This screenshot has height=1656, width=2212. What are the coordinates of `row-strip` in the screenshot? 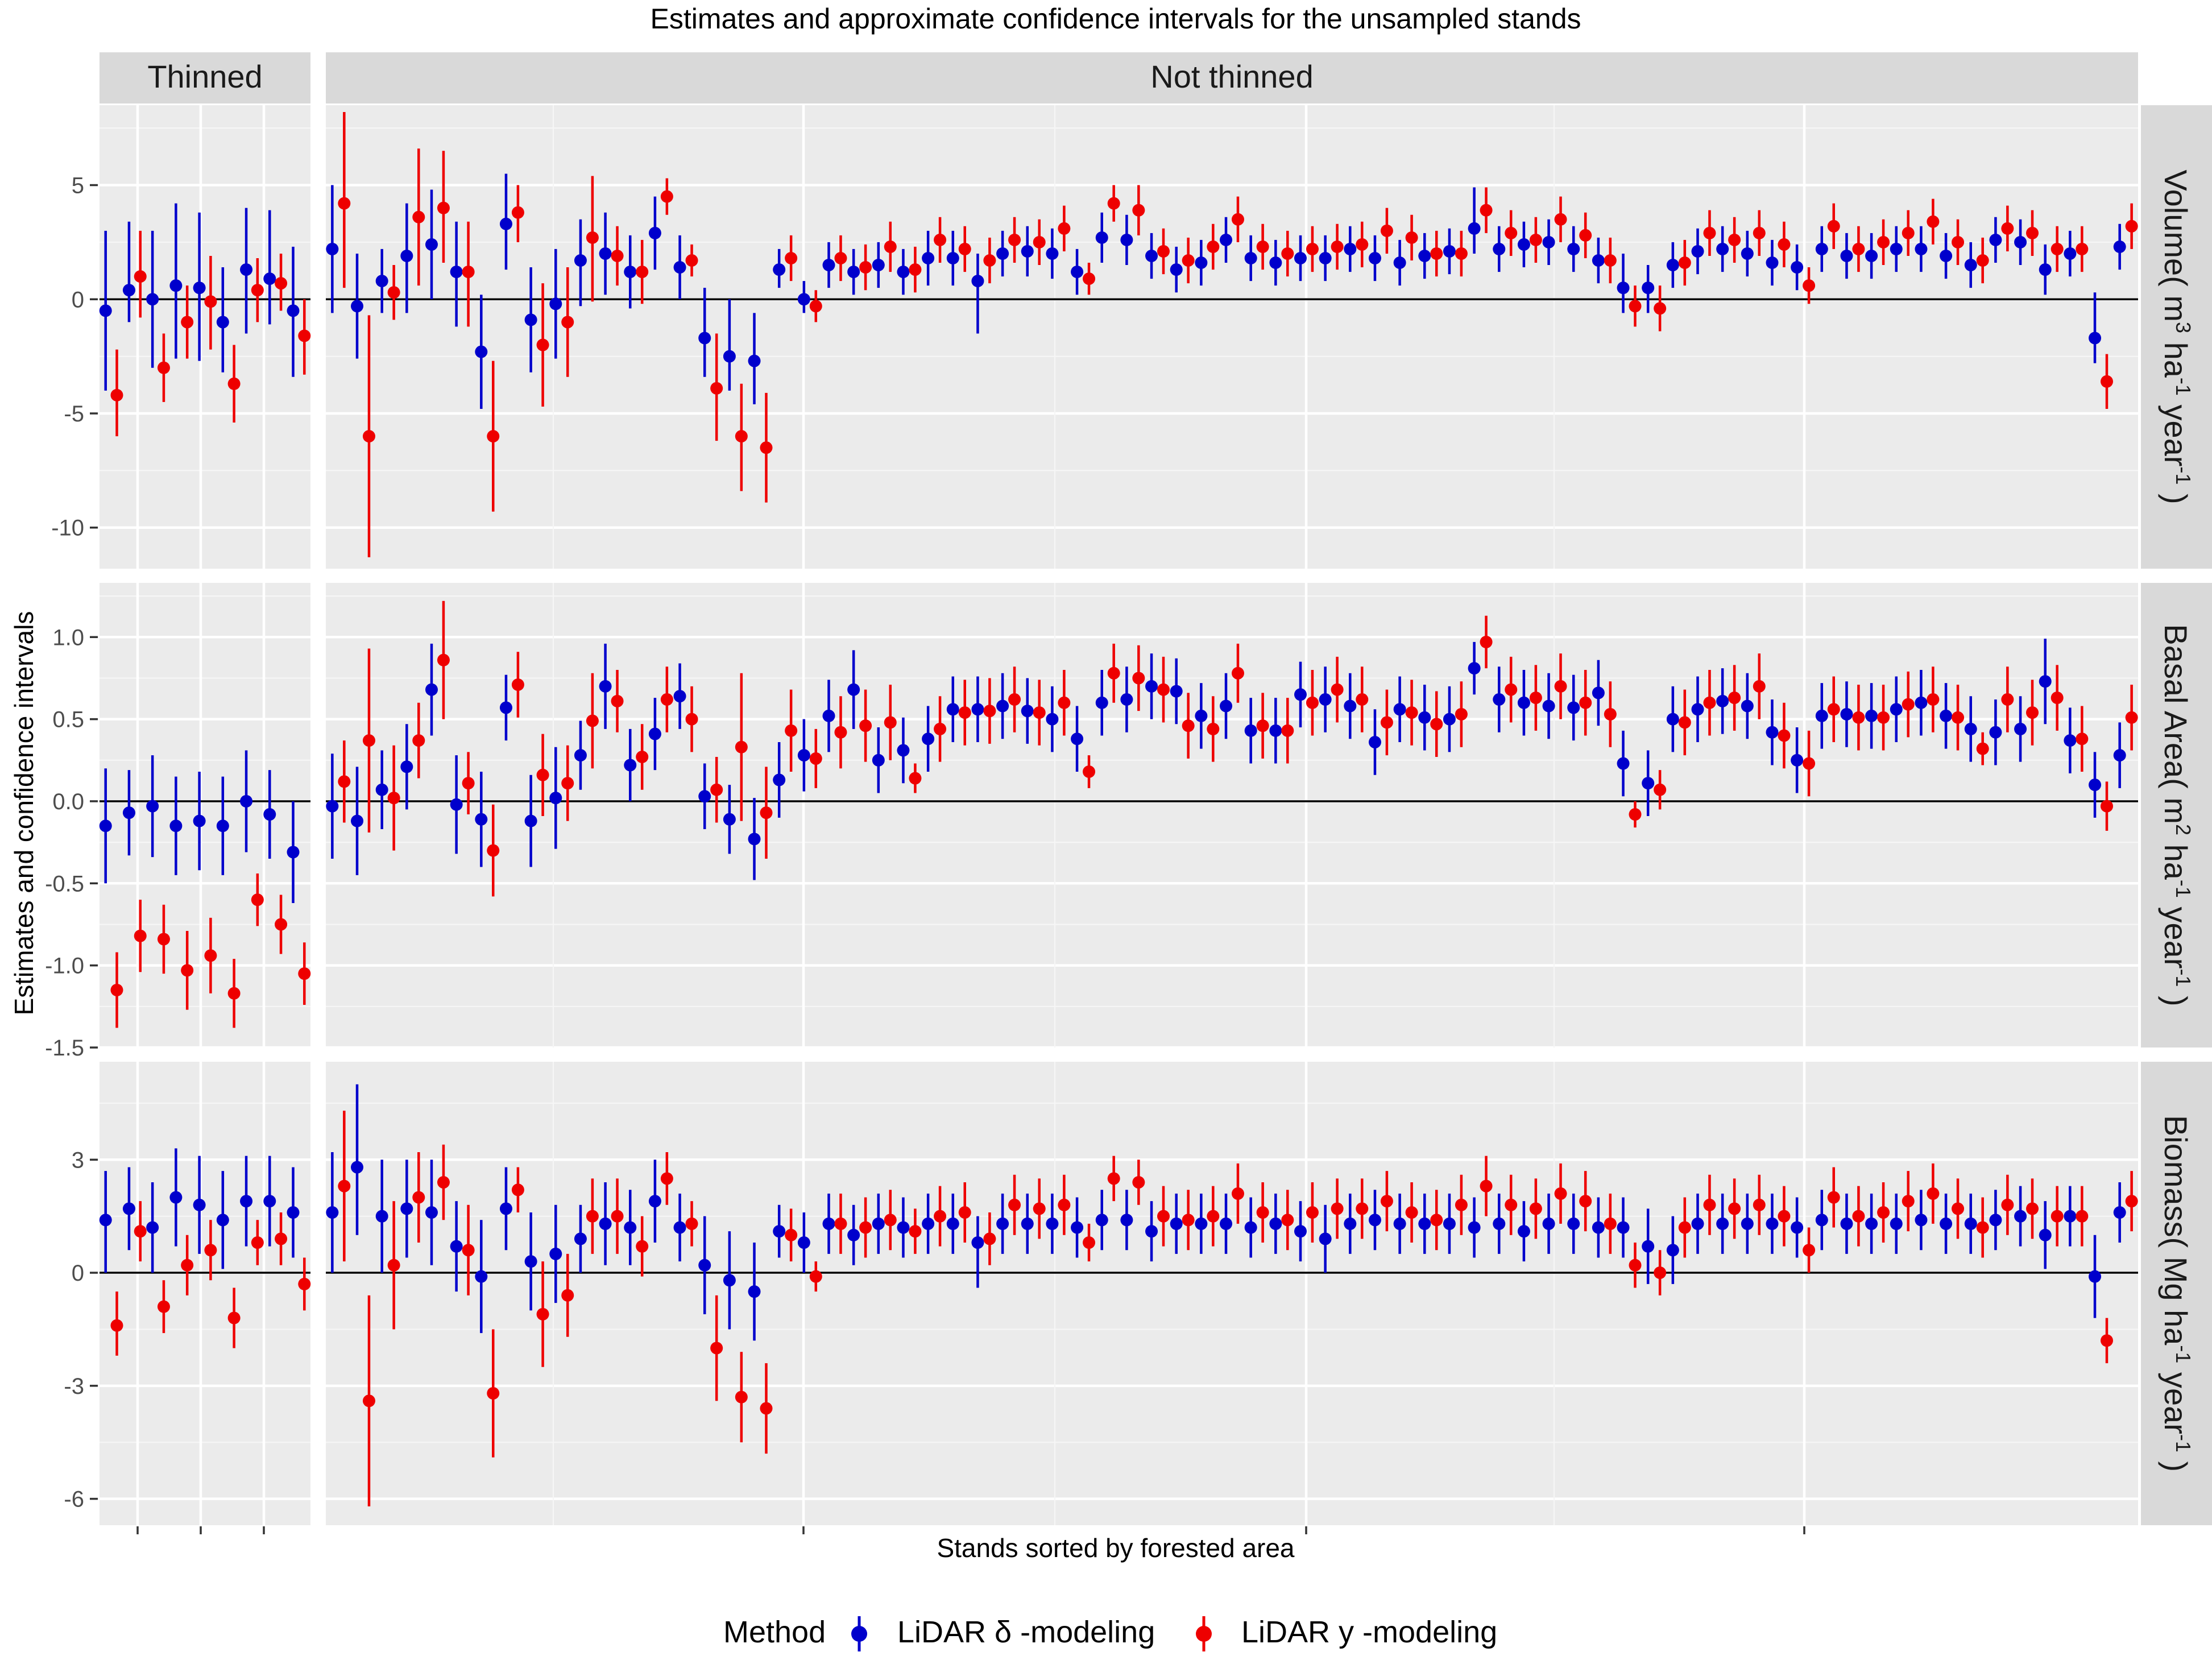 It's located at (2176, 337).